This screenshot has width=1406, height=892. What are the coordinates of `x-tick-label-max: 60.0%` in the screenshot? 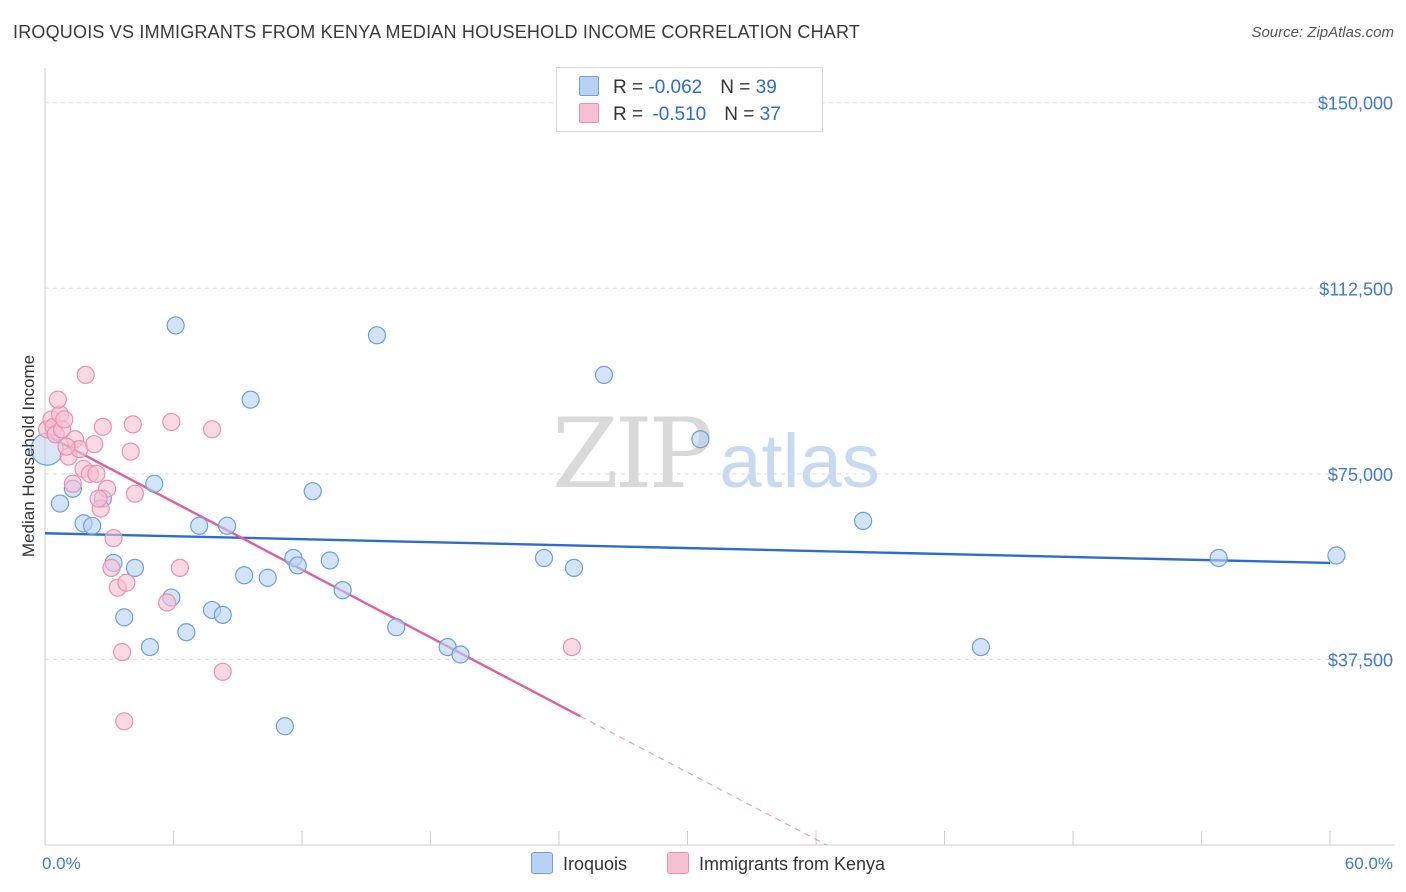 It's located at (1369, 863).